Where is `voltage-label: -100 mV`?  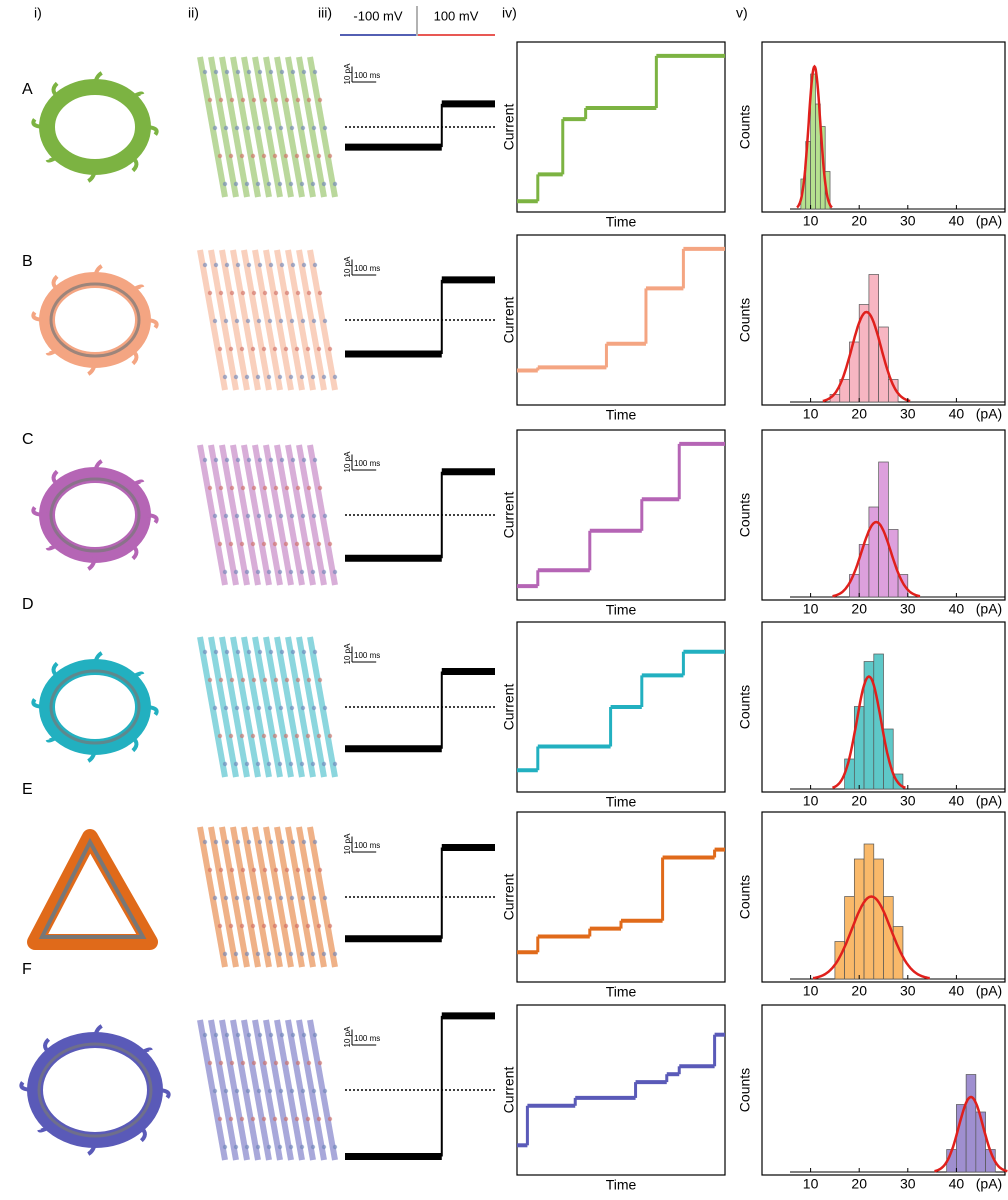
voltage-label: -100 mV is located at coordinates (377, 15).